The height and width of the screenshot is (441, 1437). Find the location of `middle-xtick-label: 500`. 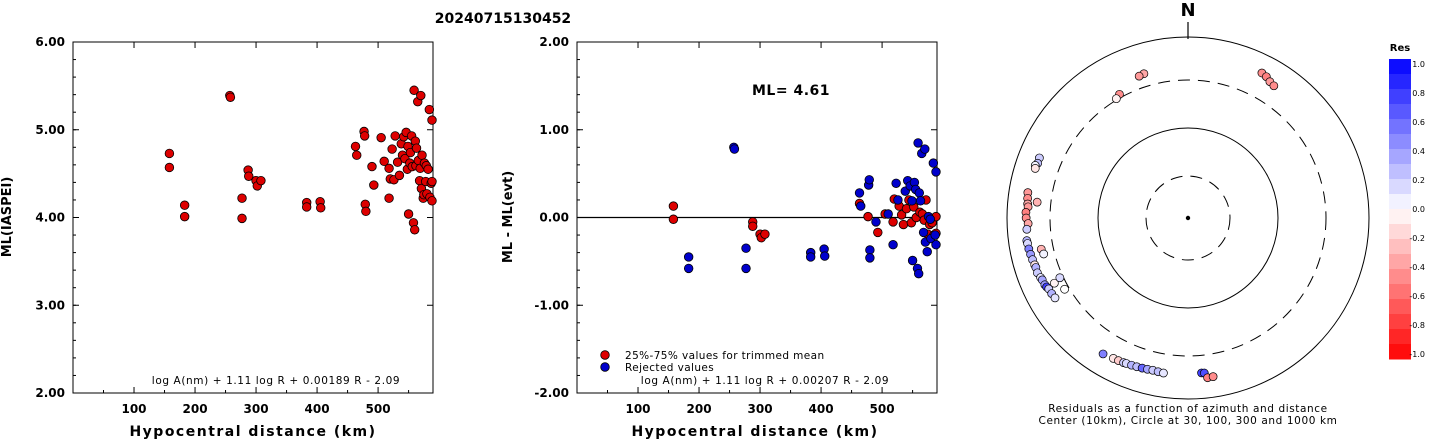

middle-xtick-label: 500 is located at coordinates (882, 409).